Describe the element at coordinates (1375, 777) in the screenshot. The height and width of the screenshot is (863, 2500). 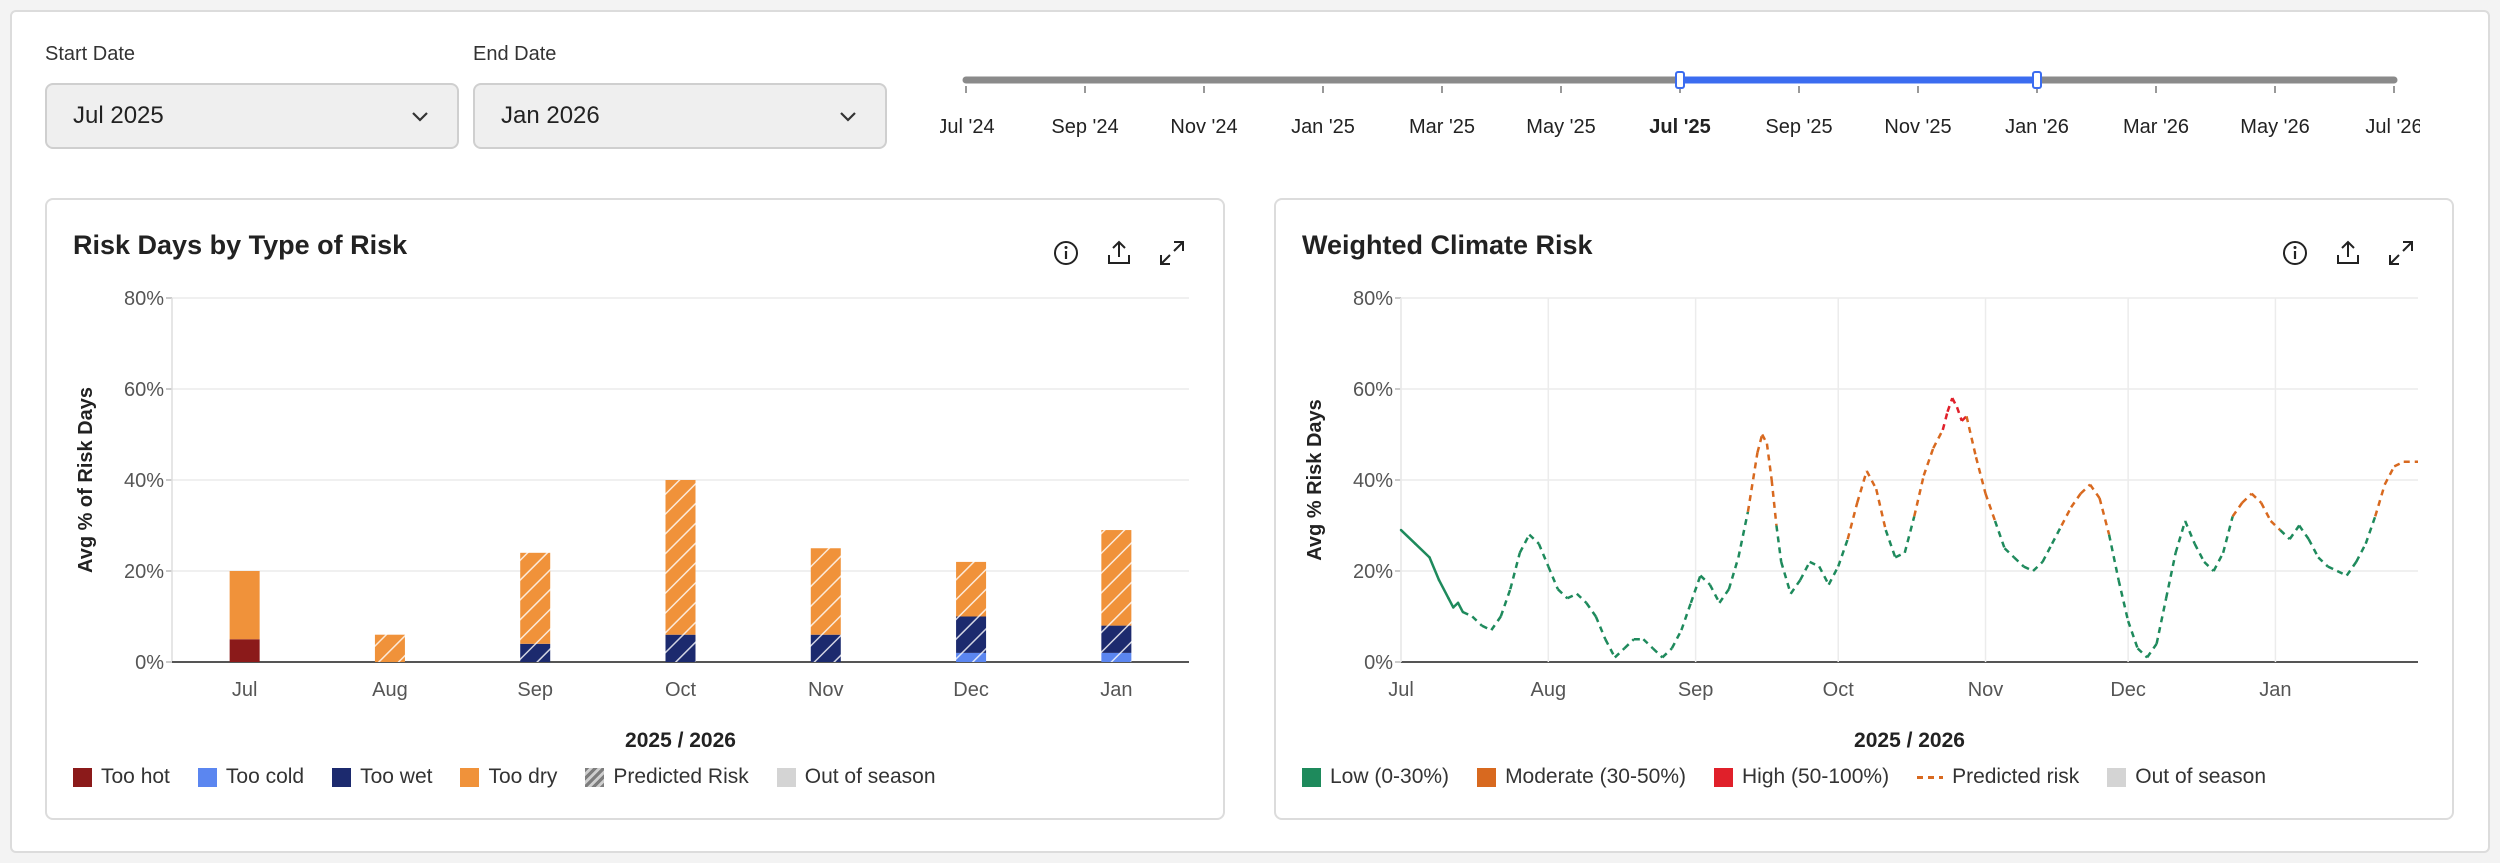
I see `legend-item: Low (0-30%)` at that location.